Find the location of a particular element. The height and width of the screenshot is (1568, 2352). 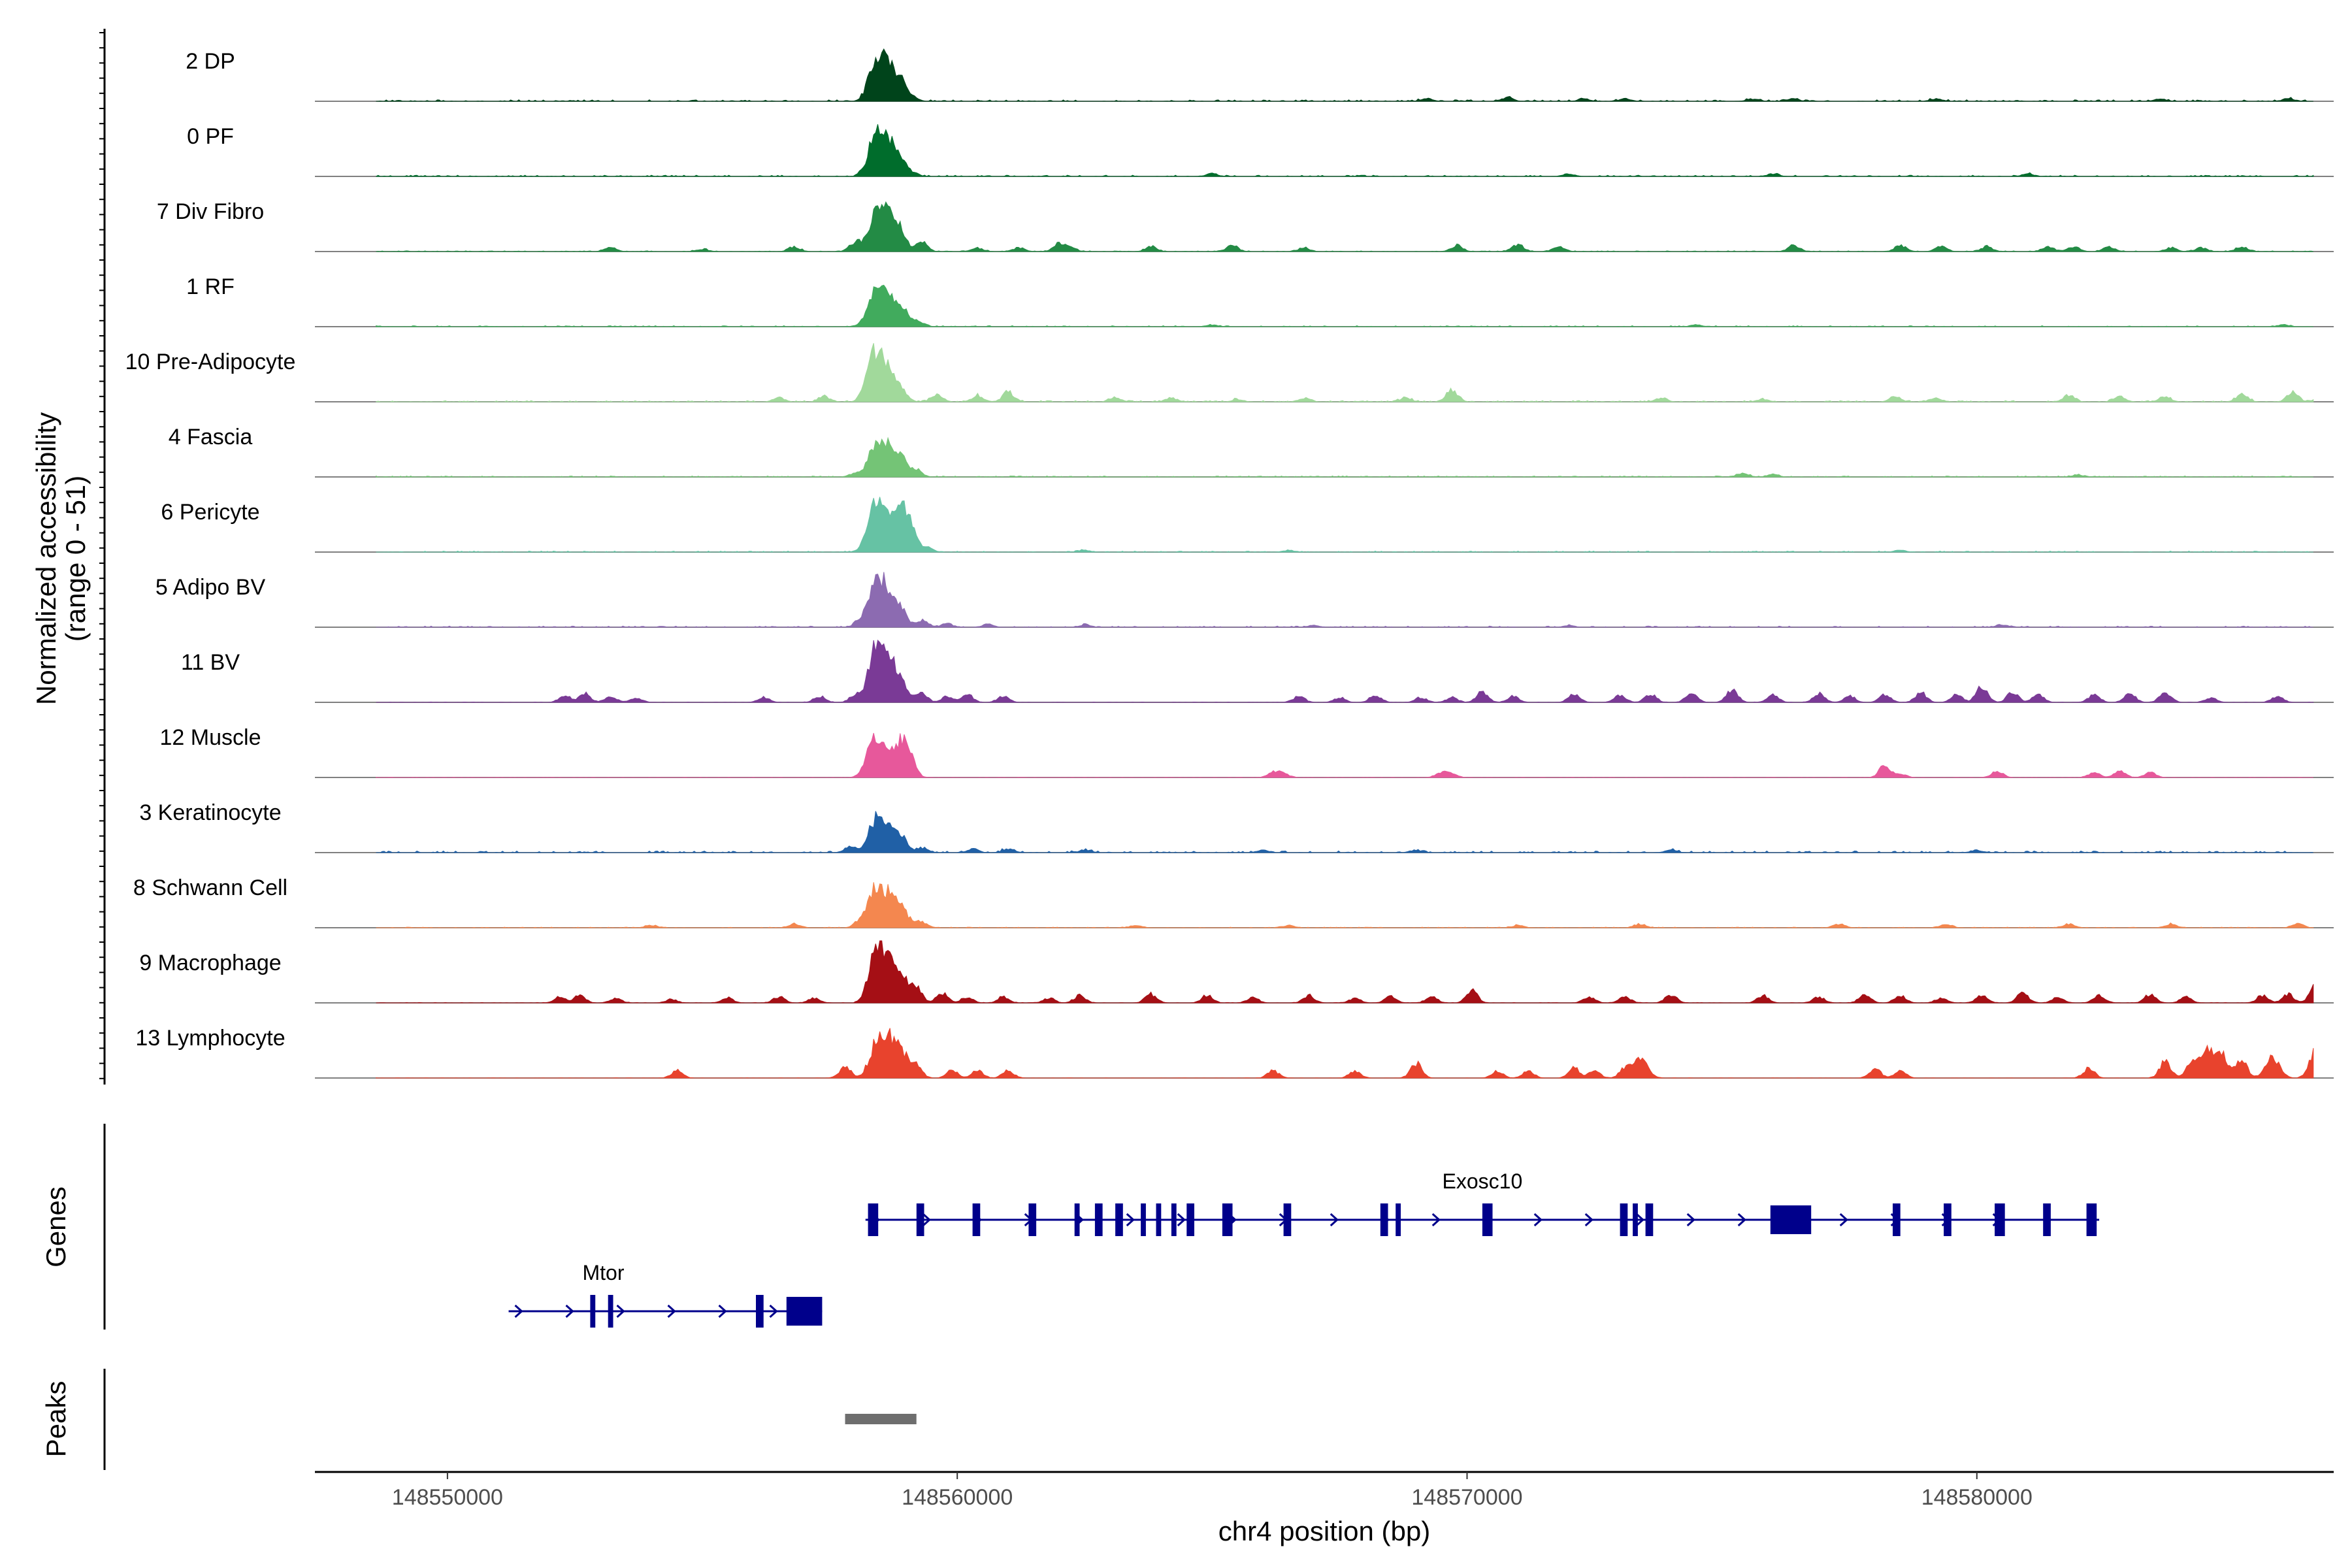

gene-mtor: Mtor is located at coordinates (665, 1294).